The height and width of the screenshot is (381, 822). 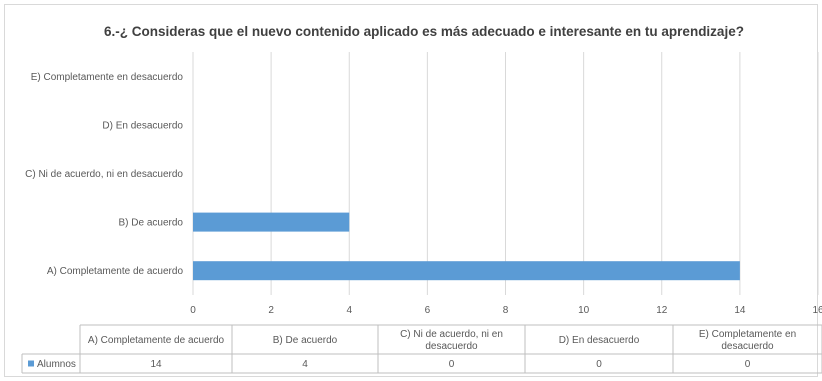 What do you see at coordinates (156, 364) in the screenshot?
I see `table-value-cell: 14` at bounding box center [156, 364].